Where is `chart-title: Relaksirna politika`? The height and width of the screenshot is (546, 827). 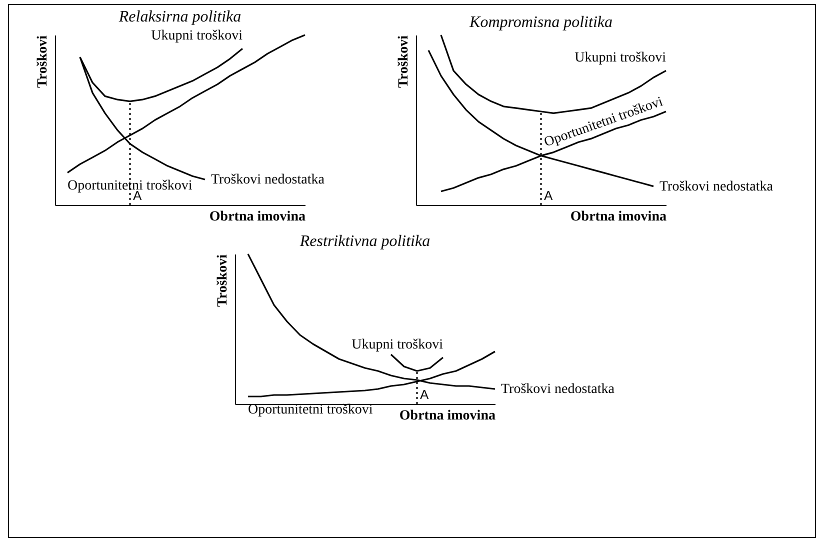
chart-title: Relaksirna politika is located at coordinates (180, 17).